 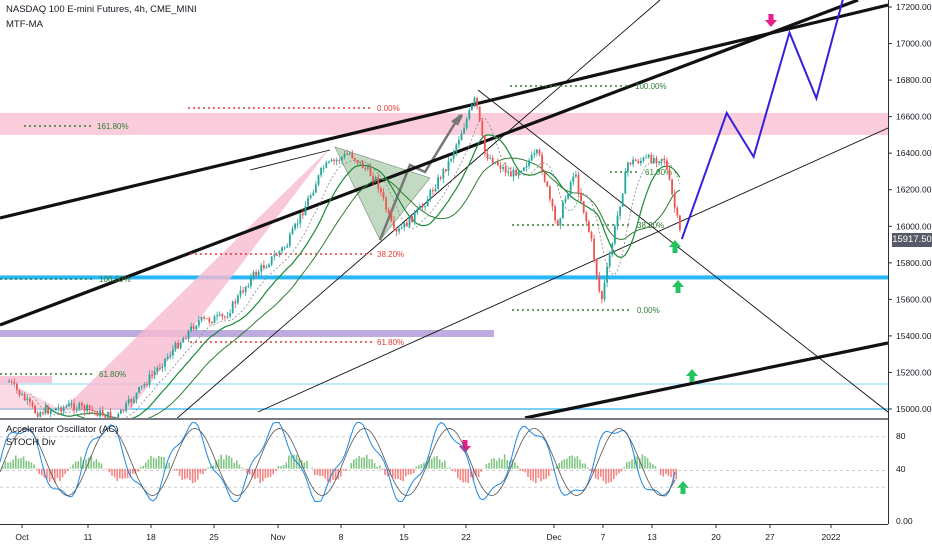 I want to click on sell-arrow-top, so click(x=771, y=20).